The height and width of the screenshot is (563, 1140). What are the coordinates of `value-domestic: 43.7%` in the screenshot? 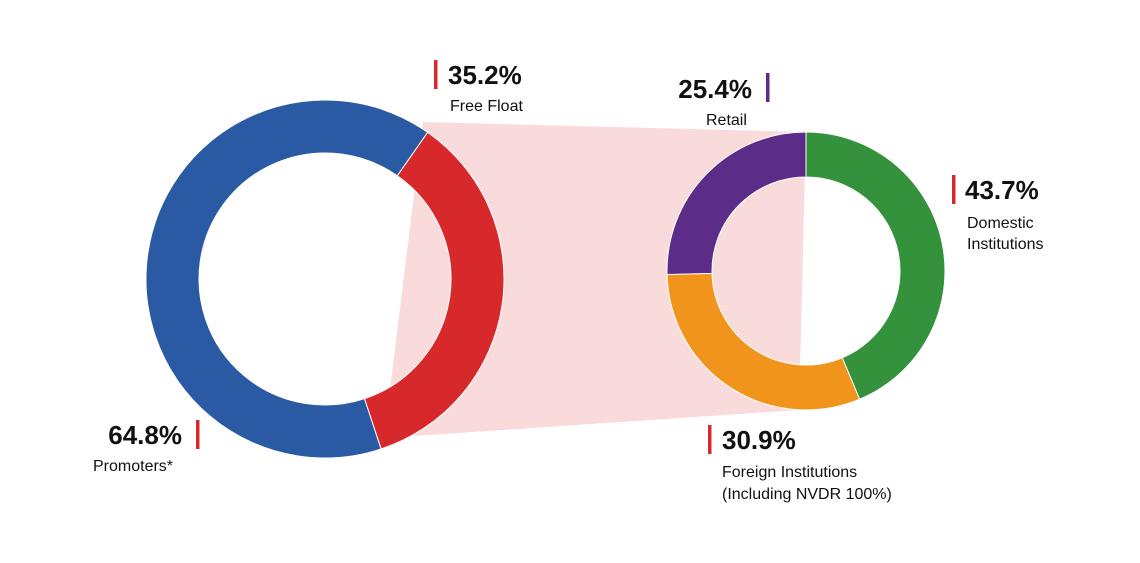 It's located at (1002, 190).